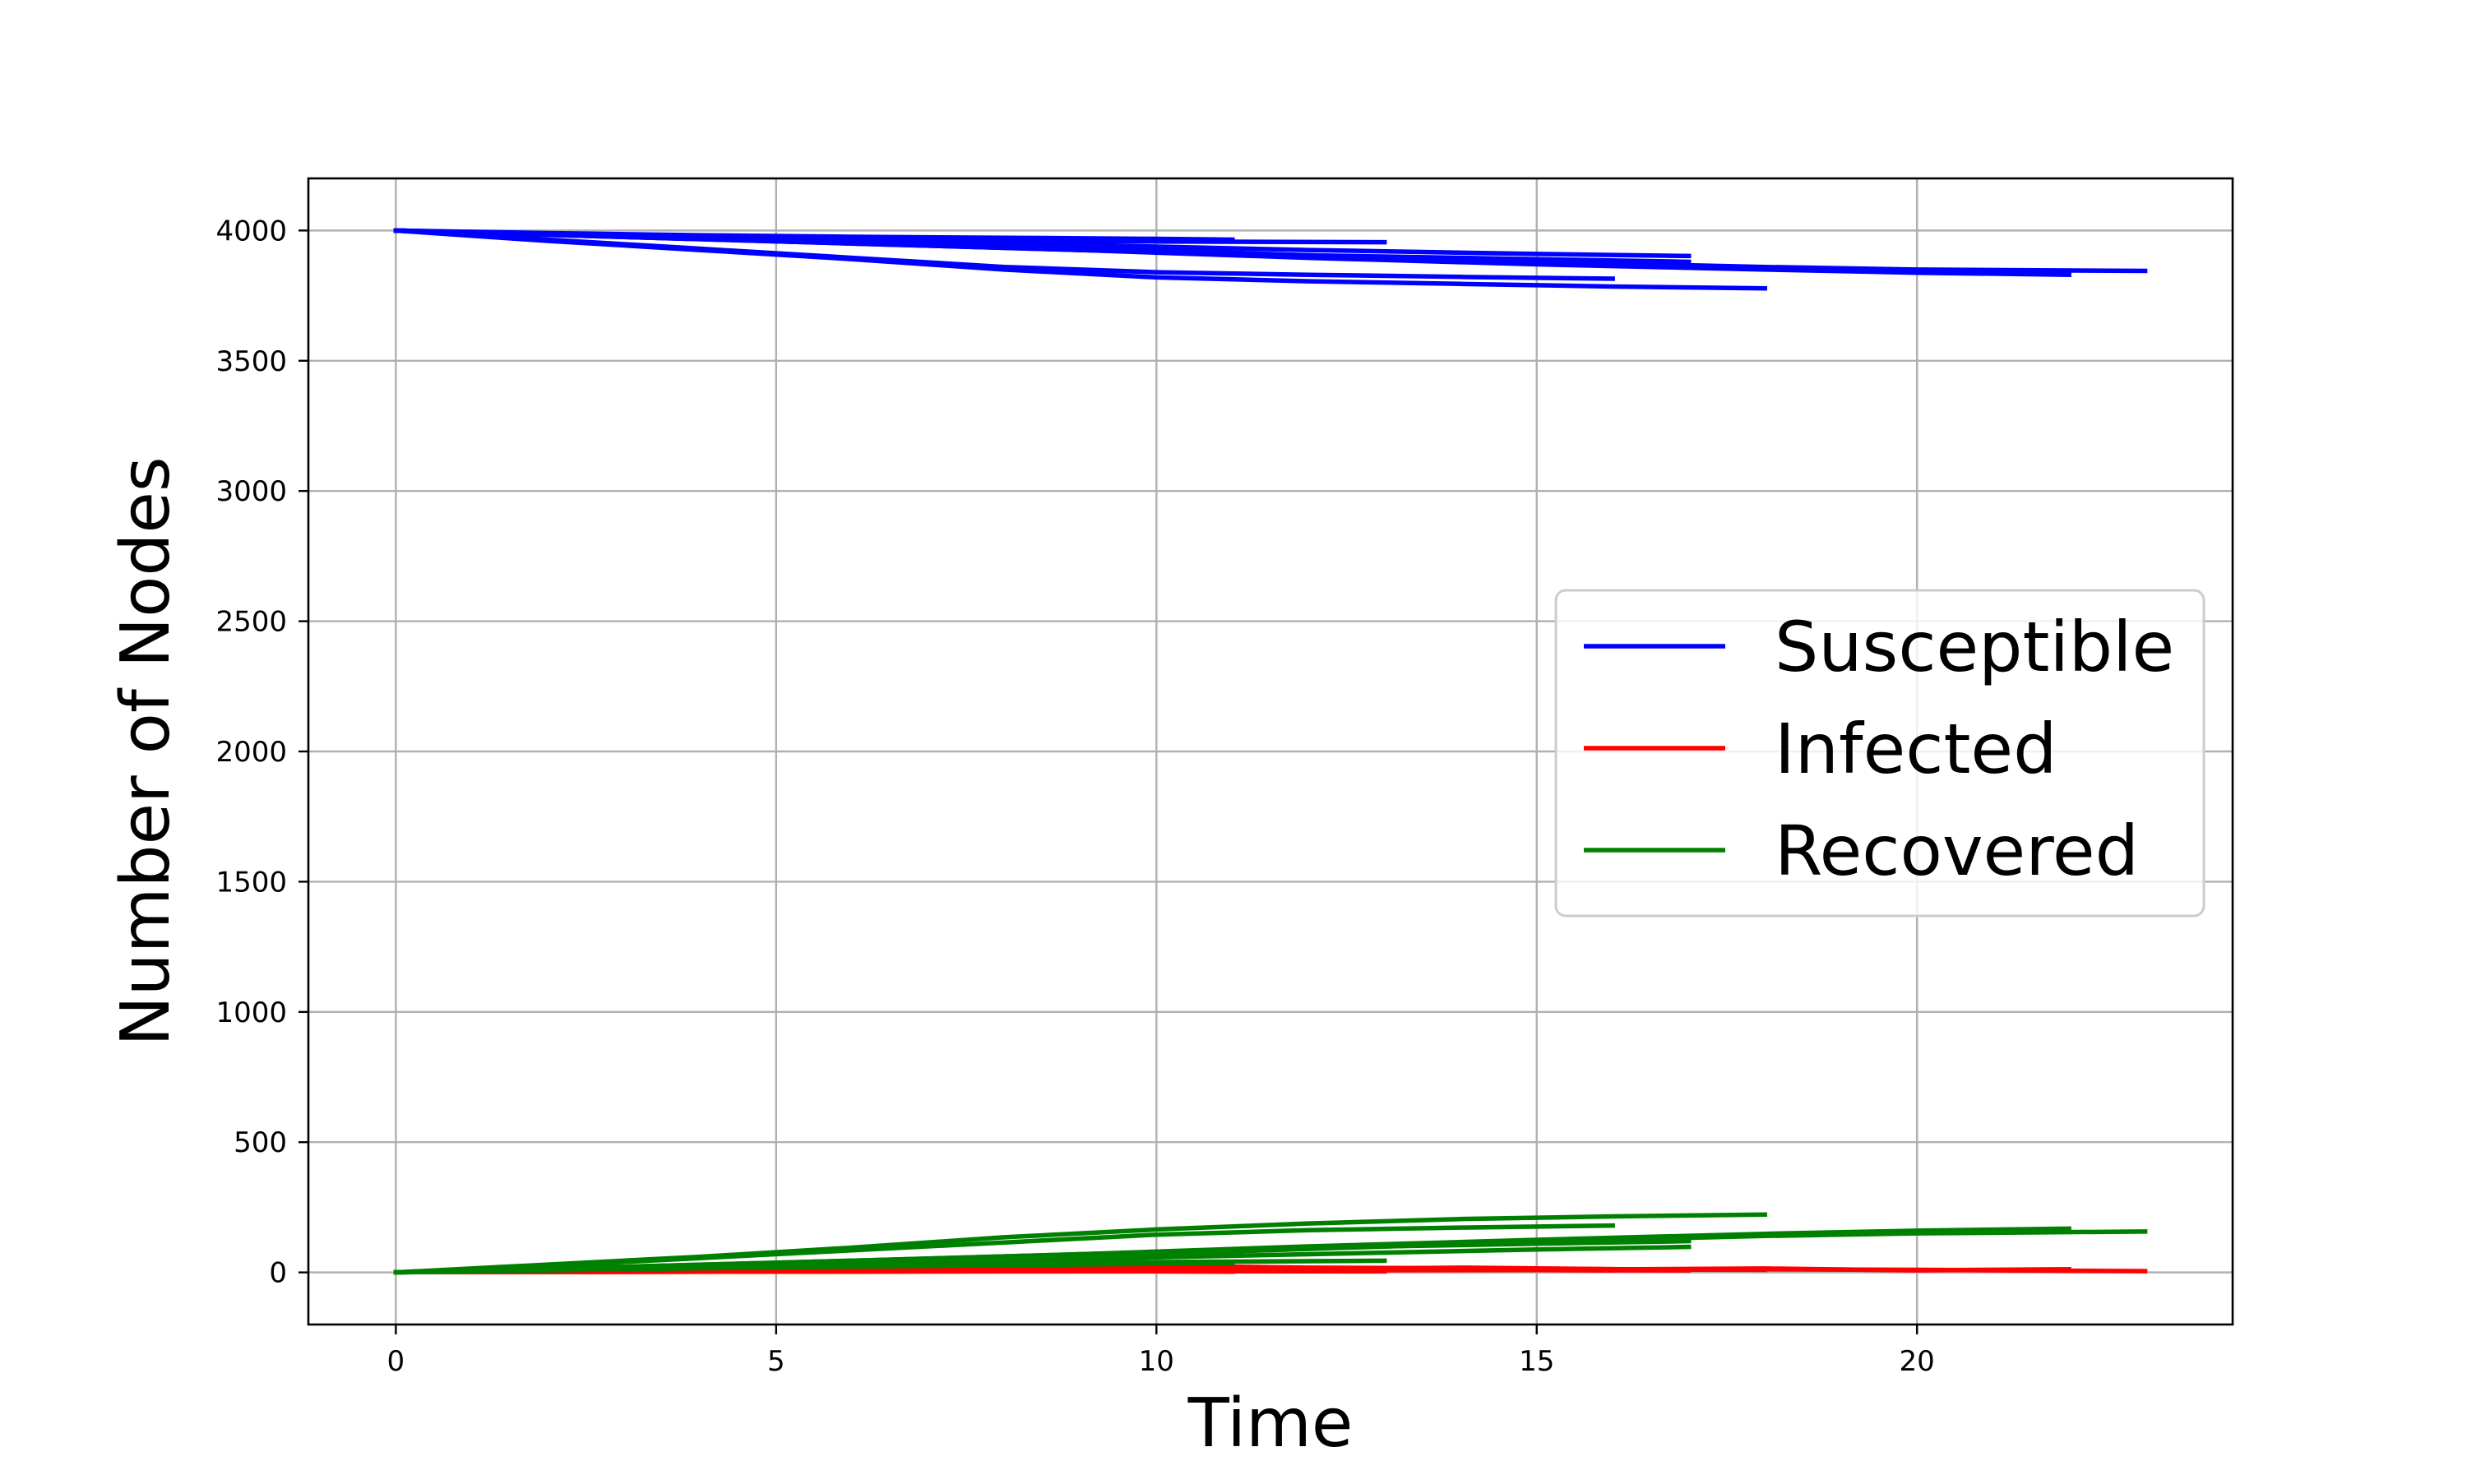 Image resolution: width=2467 pixels, height=1484 pixels. Describe the element at coordinates (251, 362) in the screenshot. I see `y-tick-label: 3500` at that location.